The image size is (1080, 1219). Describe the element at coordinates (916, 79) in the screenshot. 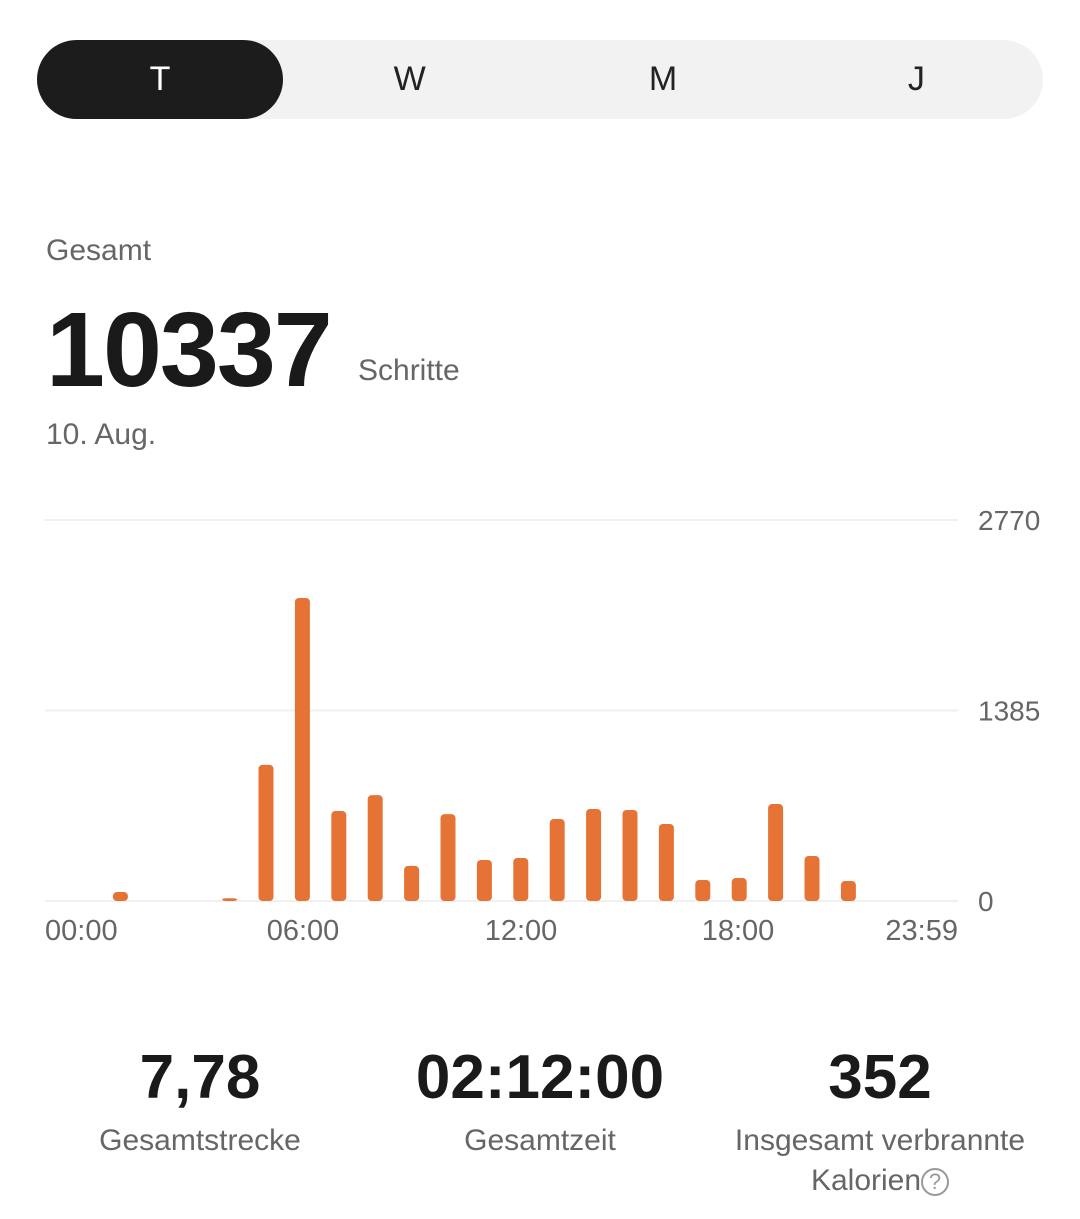

I see `tab-year: J` at that location.